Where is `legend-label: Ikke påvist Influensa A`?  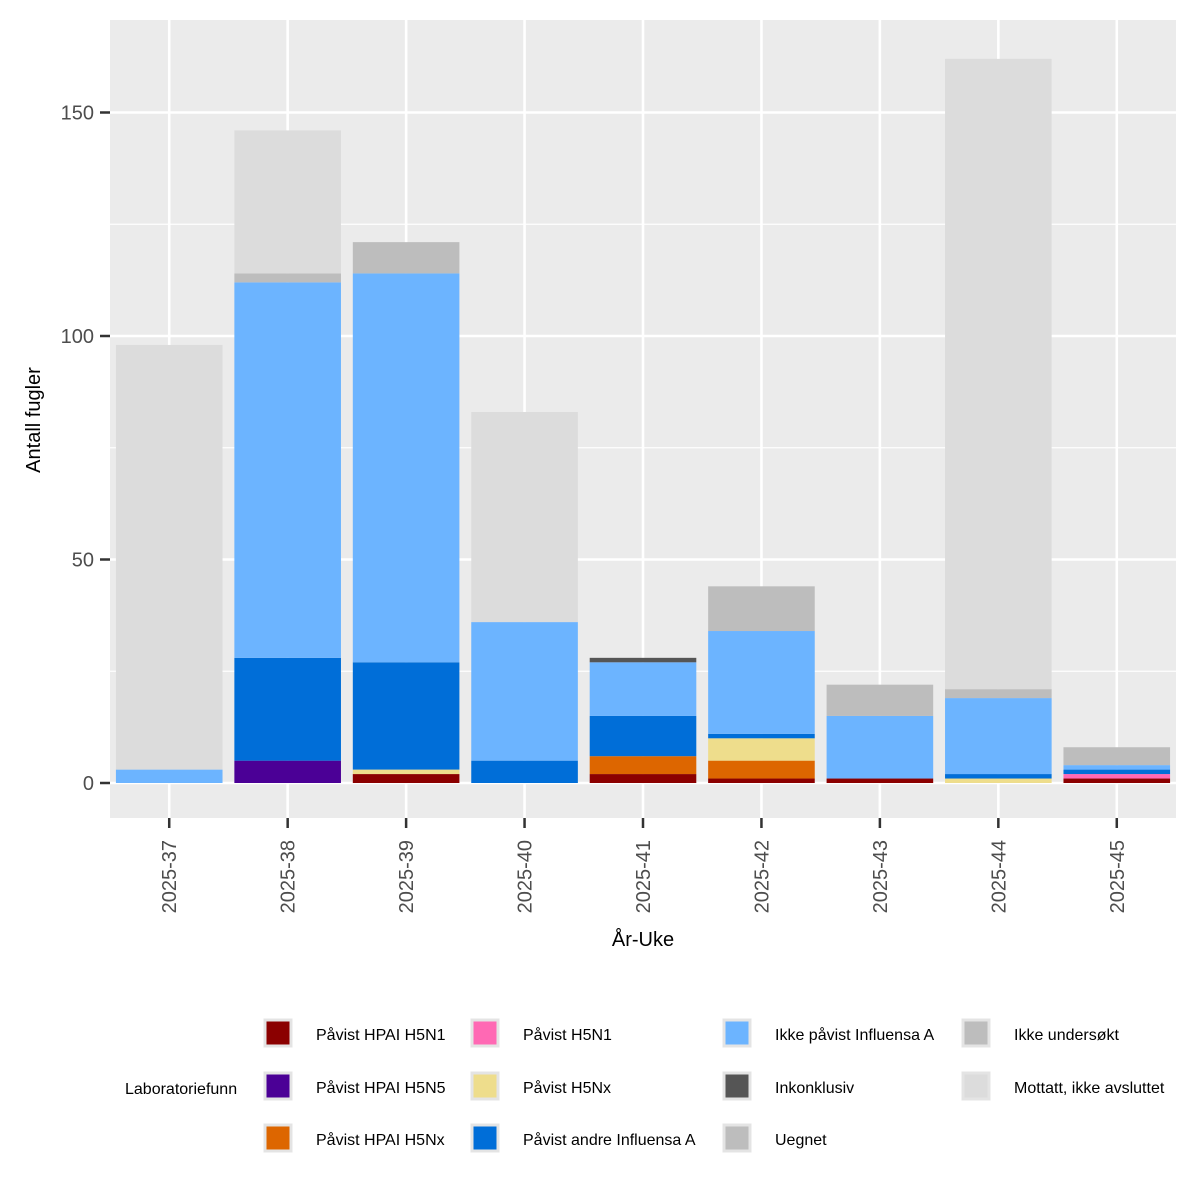
legend-label: Ikke påvist Influensa A is located at coordinates (855, 1035).